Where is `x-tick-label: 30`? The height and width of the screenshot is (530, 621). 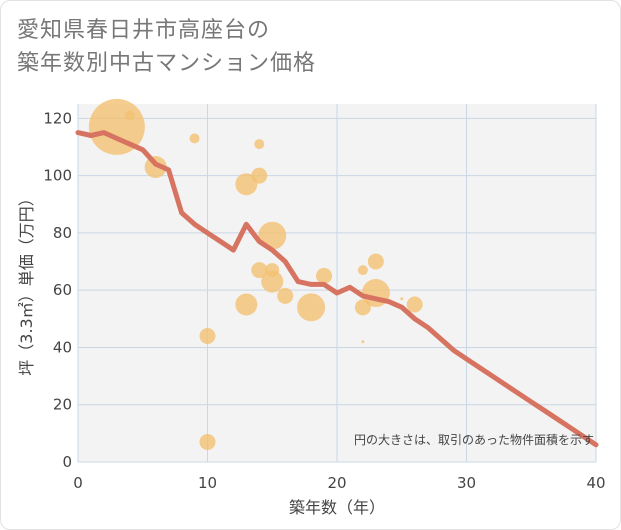 x-tick-label: 30 is located at coordinates (466, 483).